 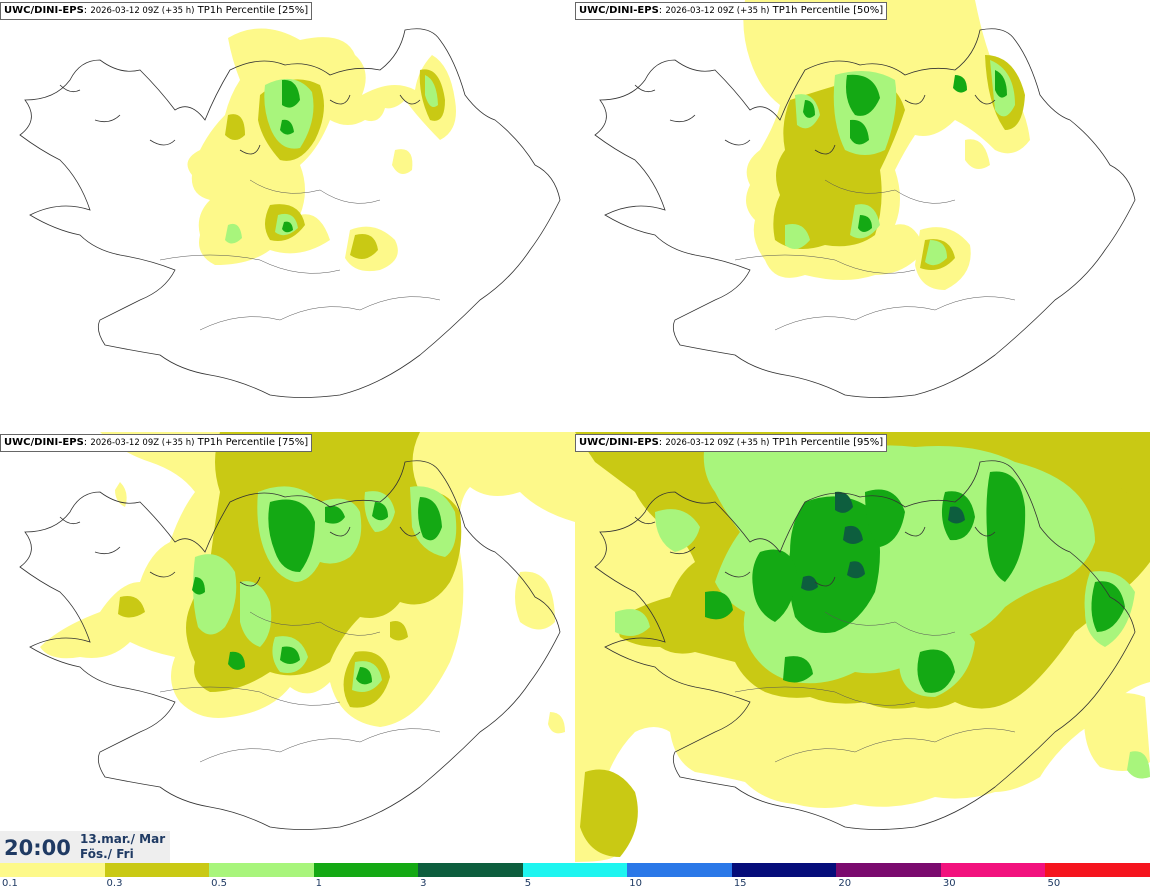 What do you see at coordinates (528, 883) in the screenshot?
I see `colorbar-tick-label: 5` at bounding box center [528, 883].